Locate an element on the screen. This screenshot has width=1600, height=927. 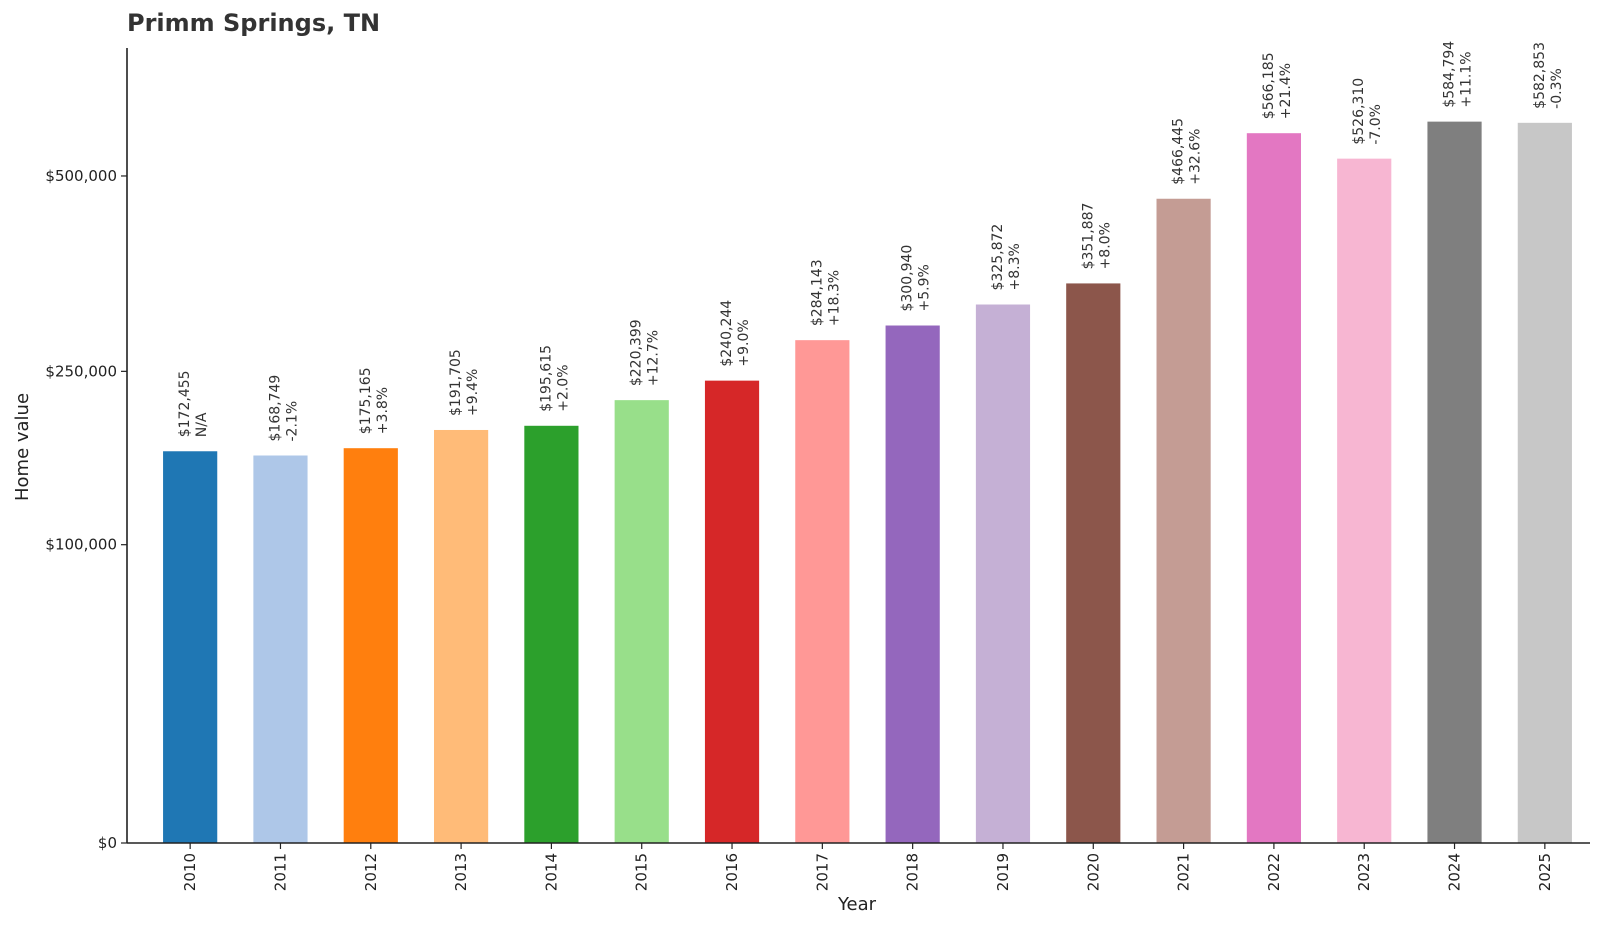
x-tick-label-2013: 2013 is located at coordinates (461, 872).